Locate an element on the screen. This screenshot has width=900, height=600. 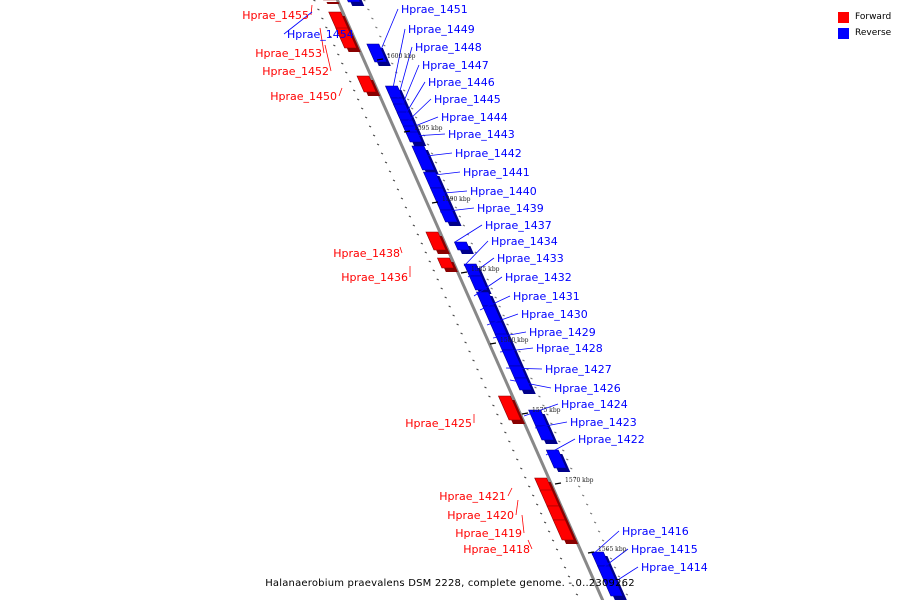
gene-label: Hprae_1434 is located at coordinates (524, 241).